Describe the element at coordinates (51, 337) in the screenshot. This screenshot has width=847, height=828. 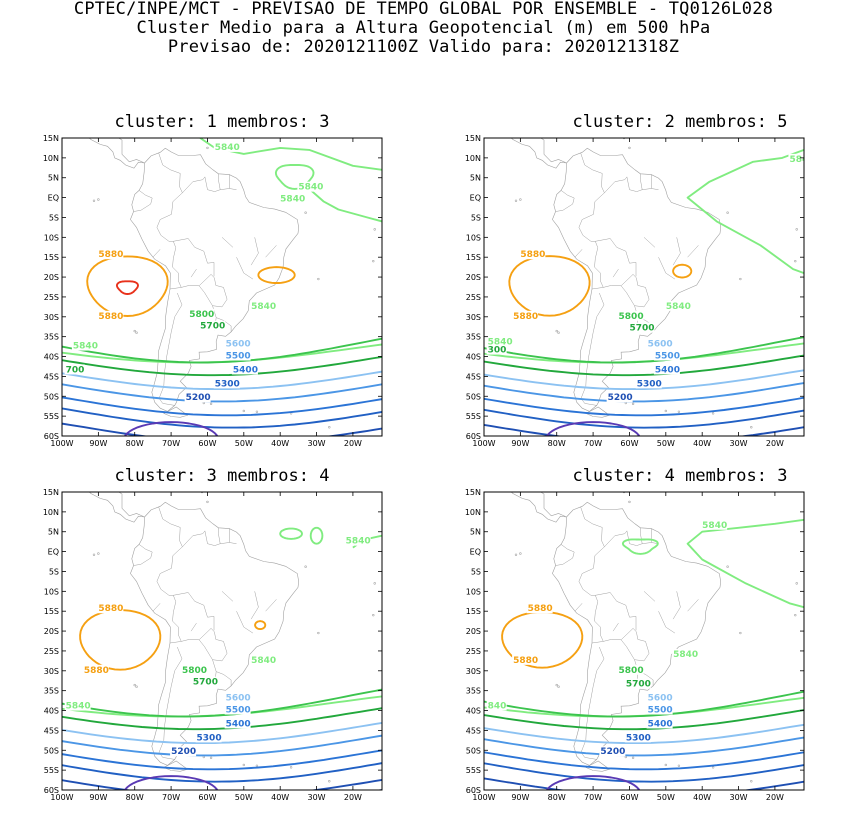
I see `lat-label: 35S` at that location.